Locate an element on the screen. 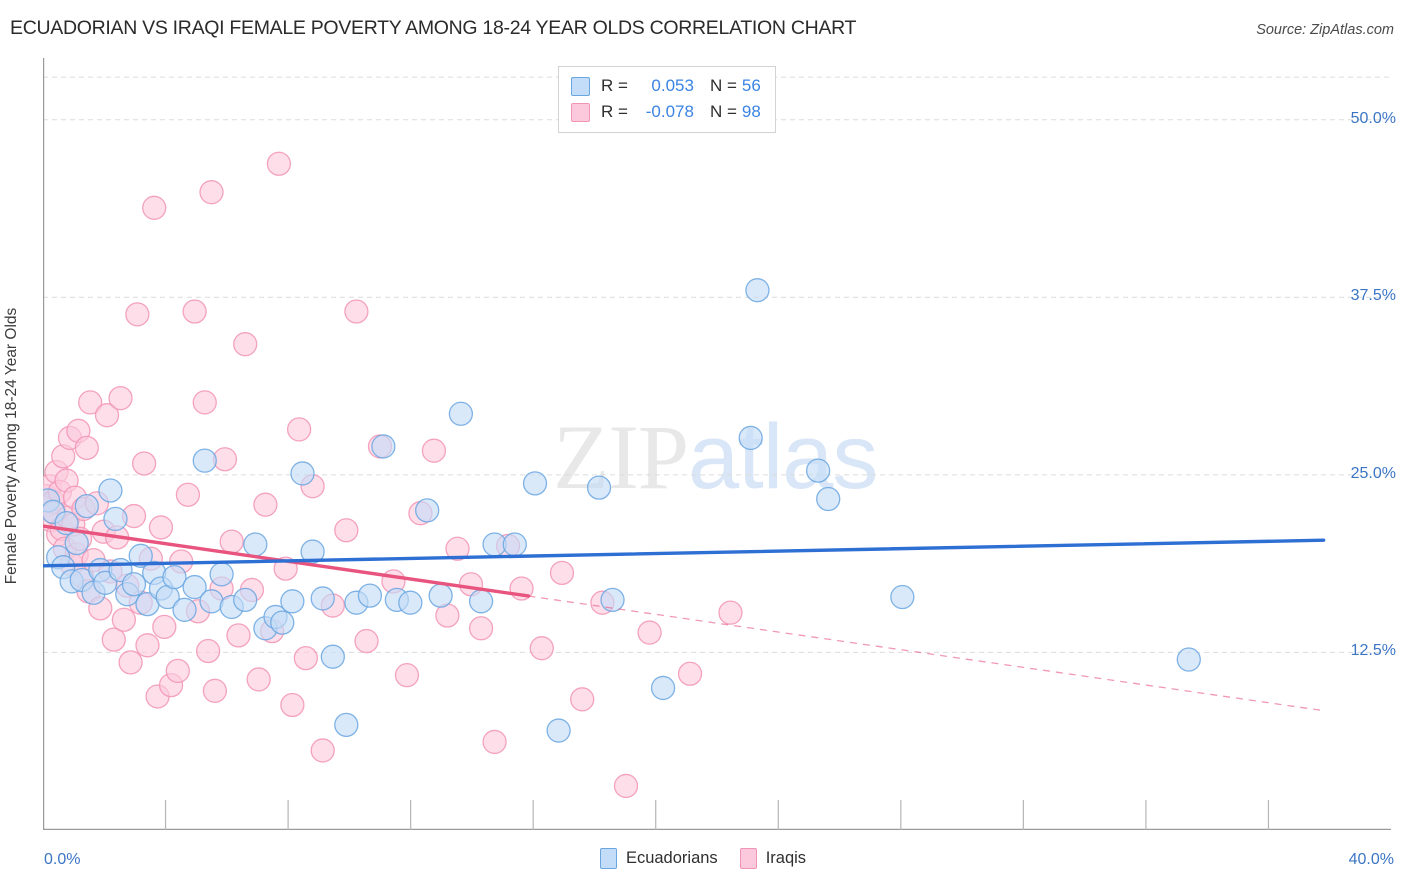 Image resolution: width=1406 pixels, height=892 pixels. r-label-ecuadorians: R = is located at coordinates (614, 85).